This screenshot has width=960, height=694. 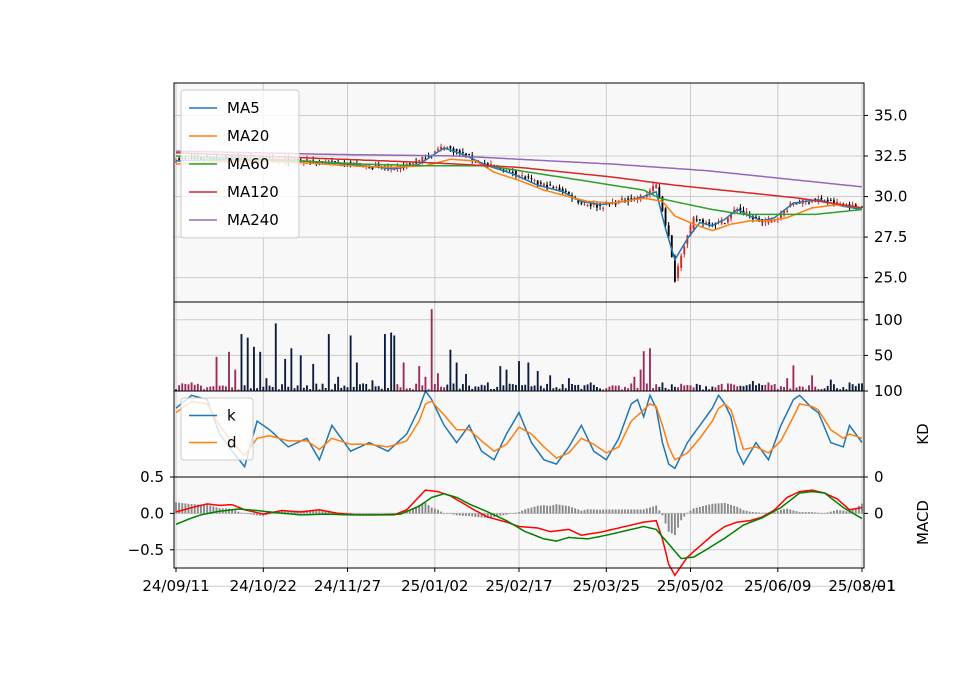 I want to click on price-legend, so click(x=240, y=164).